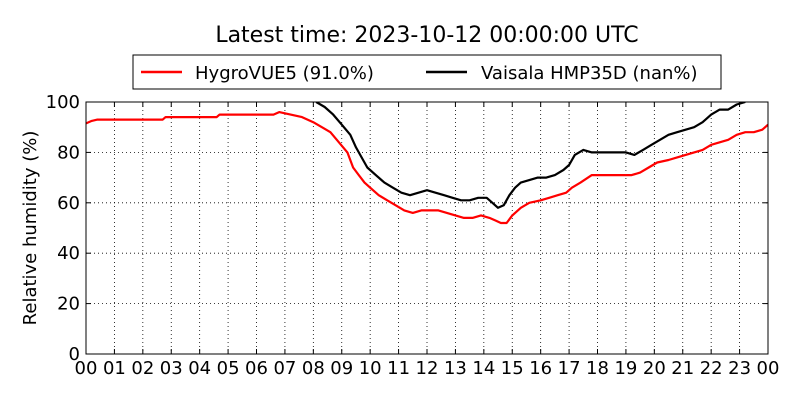  Describe the element at coordinates (512, 368) in the screenshot. I see `x-tick-label: 15` at that location.